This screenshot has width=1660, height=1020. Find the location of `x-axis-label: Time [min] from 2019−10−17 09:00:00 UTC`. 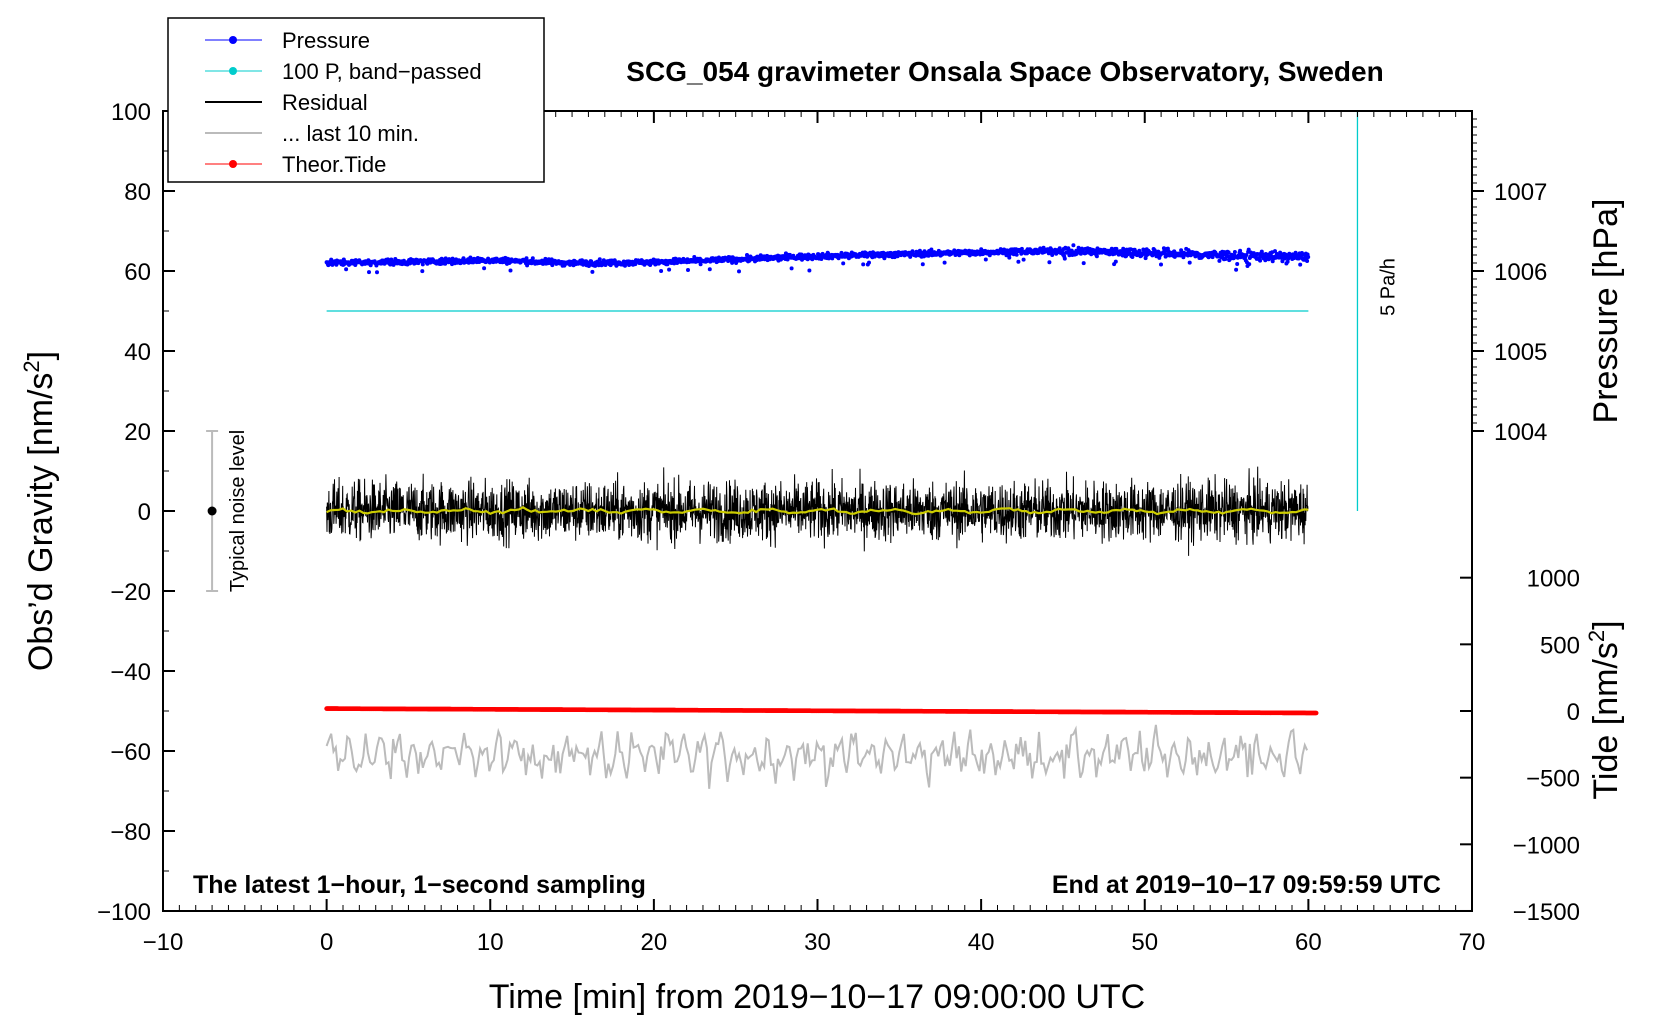

x-axis-label: Time [min] from 2019−10−17 09:00:00 UTC is located at coordinates (817, 997).